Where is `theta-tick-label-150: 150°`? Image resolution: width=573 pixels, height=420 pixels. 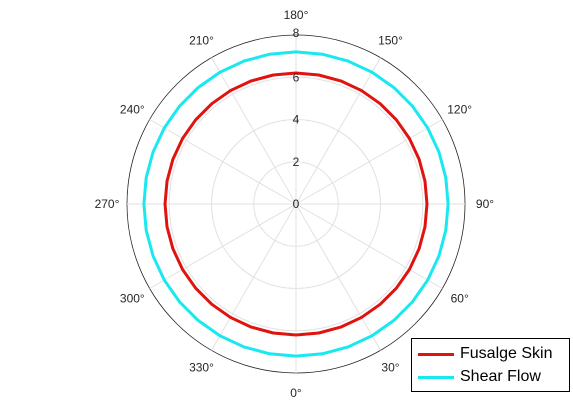
theta-tick-label-150: 150° is located at coordinates (390, 40).